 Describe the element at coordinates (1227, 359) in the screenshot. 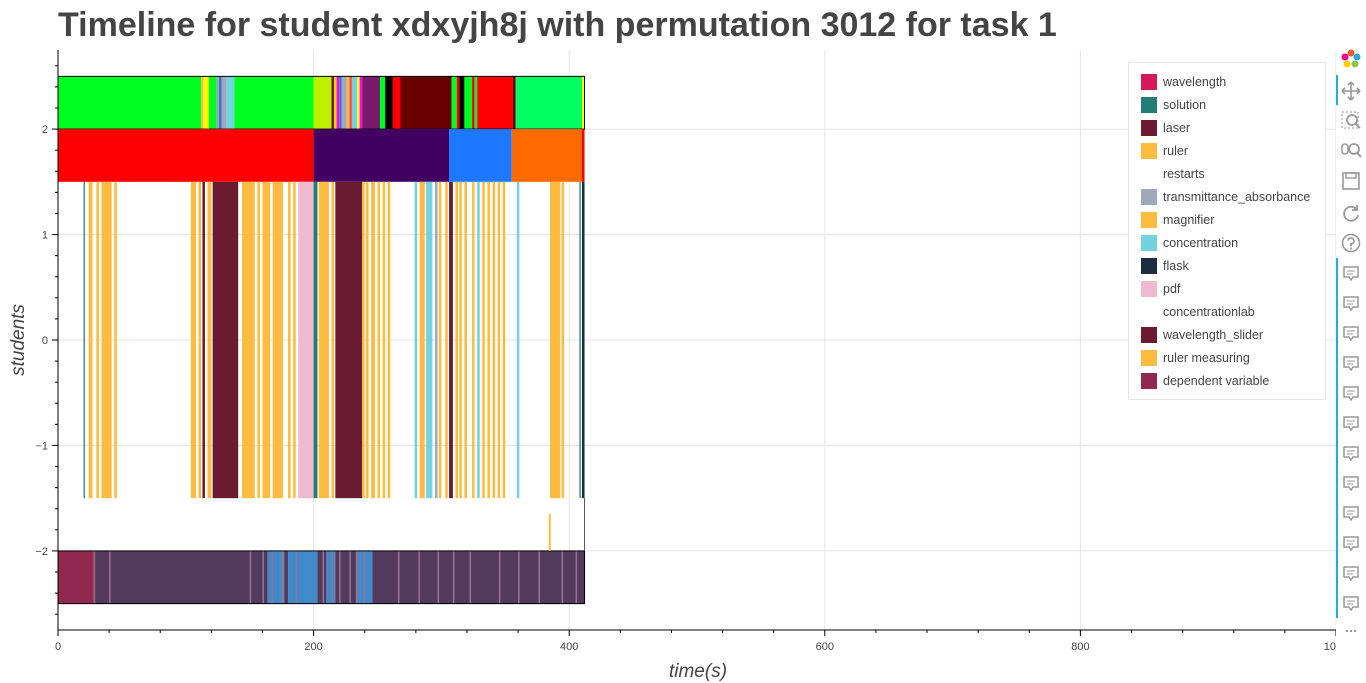

I see `legend-item: ruler measuring` at that location.